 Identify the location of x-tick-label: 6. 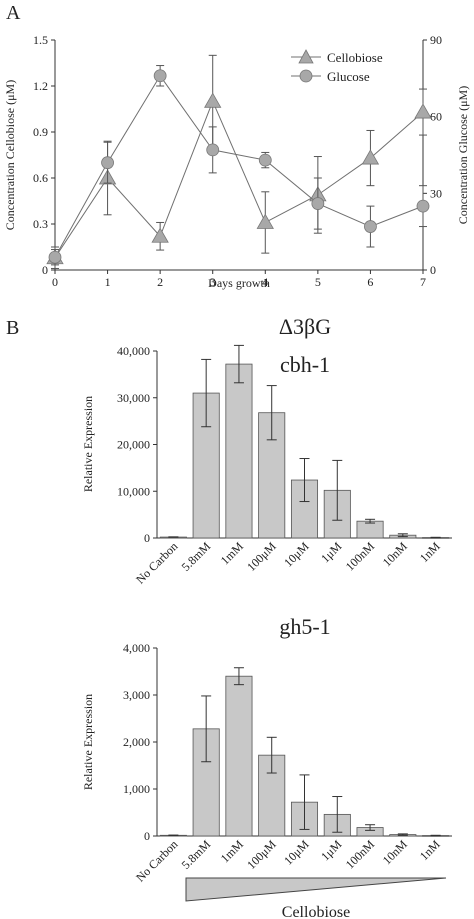
(370, 282).